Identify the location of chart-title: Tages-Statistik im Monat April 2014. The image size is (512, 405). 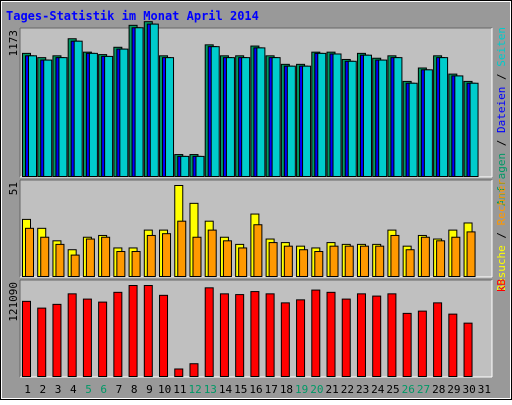
(132, 16).